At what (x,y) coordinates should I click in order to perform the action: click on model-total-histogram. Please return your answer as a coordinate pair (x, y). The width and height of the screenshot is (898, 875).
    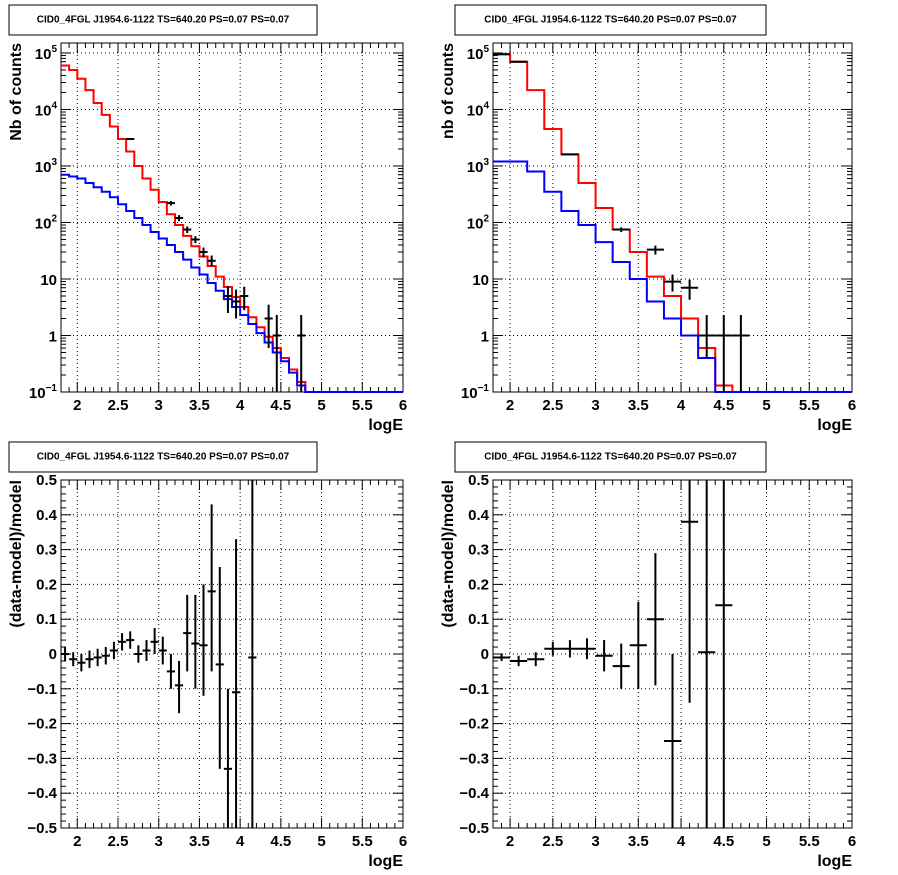
    Looking at the image, I should click on (232, 228).